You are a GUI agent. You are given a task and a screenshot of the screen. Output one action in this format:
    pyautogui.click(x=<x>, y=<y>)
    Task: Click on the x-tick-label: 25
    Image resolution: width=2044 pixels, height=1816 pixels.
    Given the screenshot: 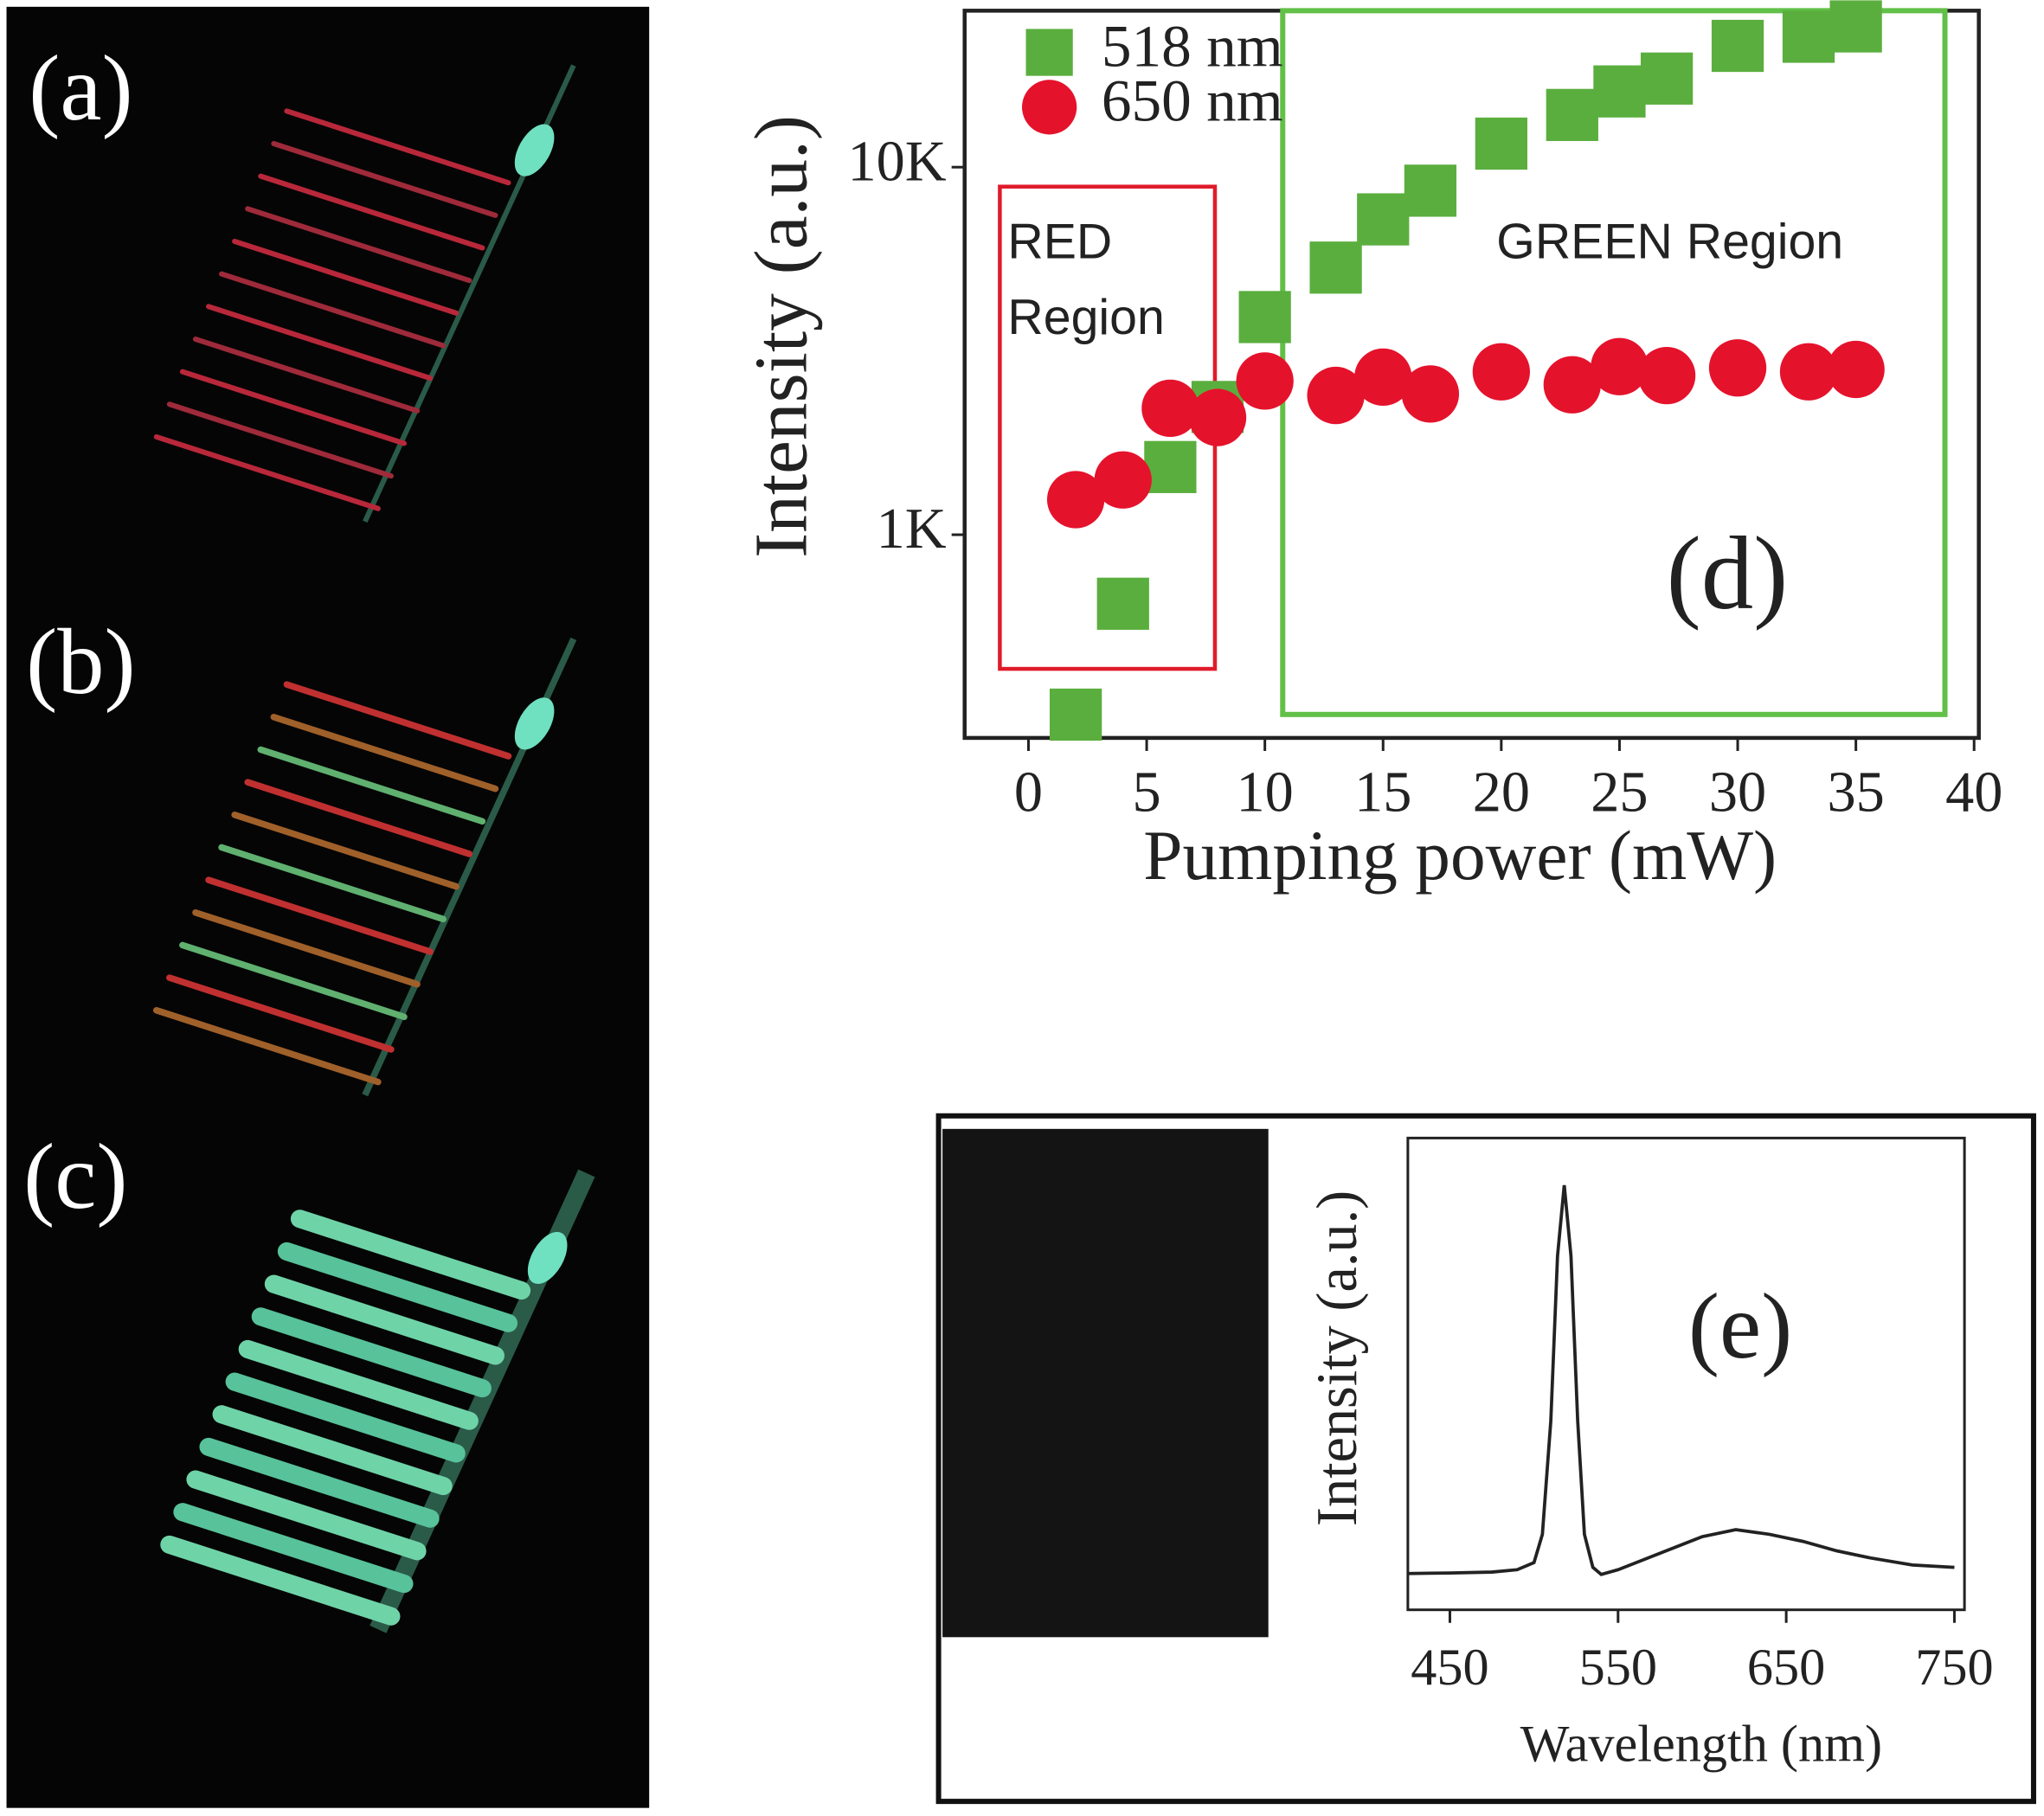 What is the action you would take?
    pyautogui.click(x=1619, y=792)
    